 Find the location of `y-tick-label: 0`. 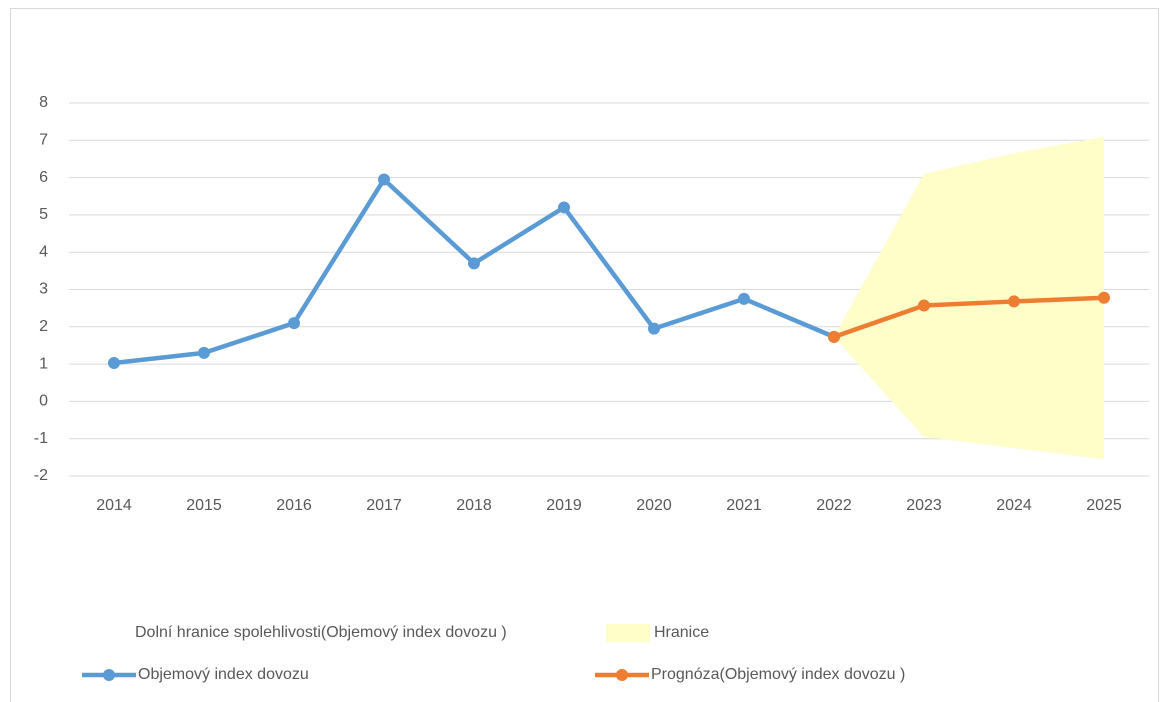

y-tick-label: 0 is located at coordinates (43, 401).